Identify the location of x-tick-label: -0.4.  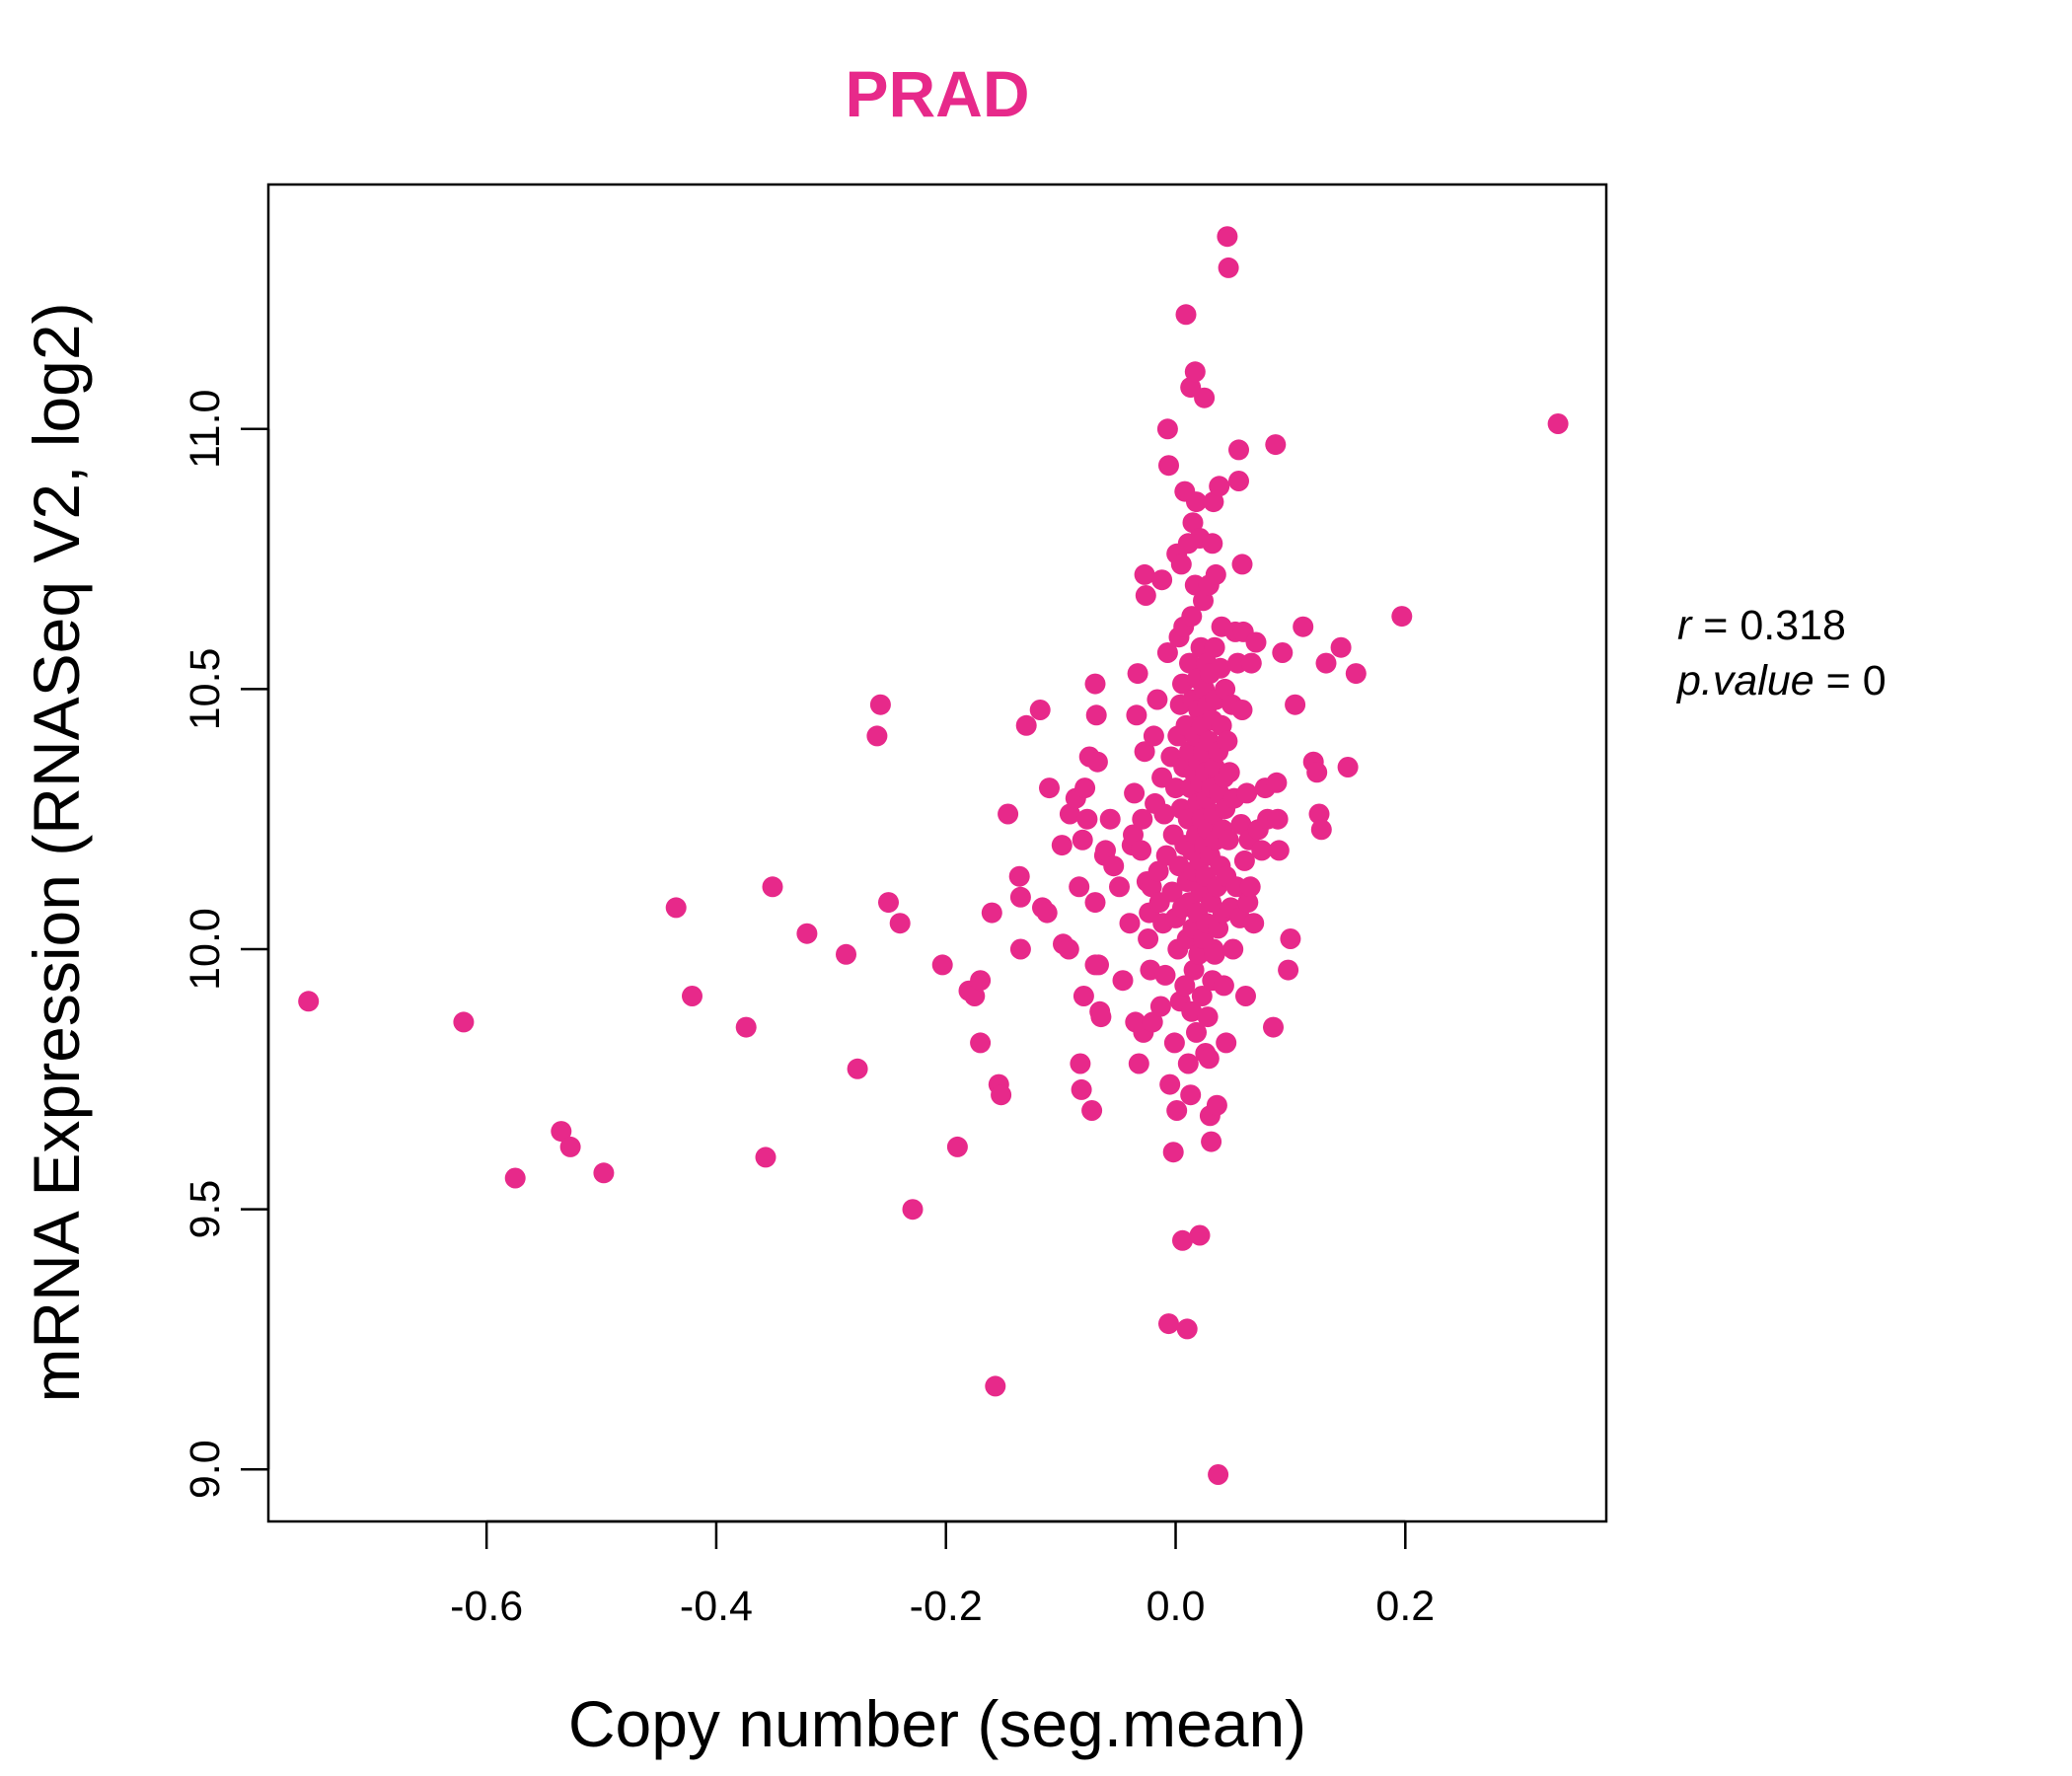
(717, 1607).